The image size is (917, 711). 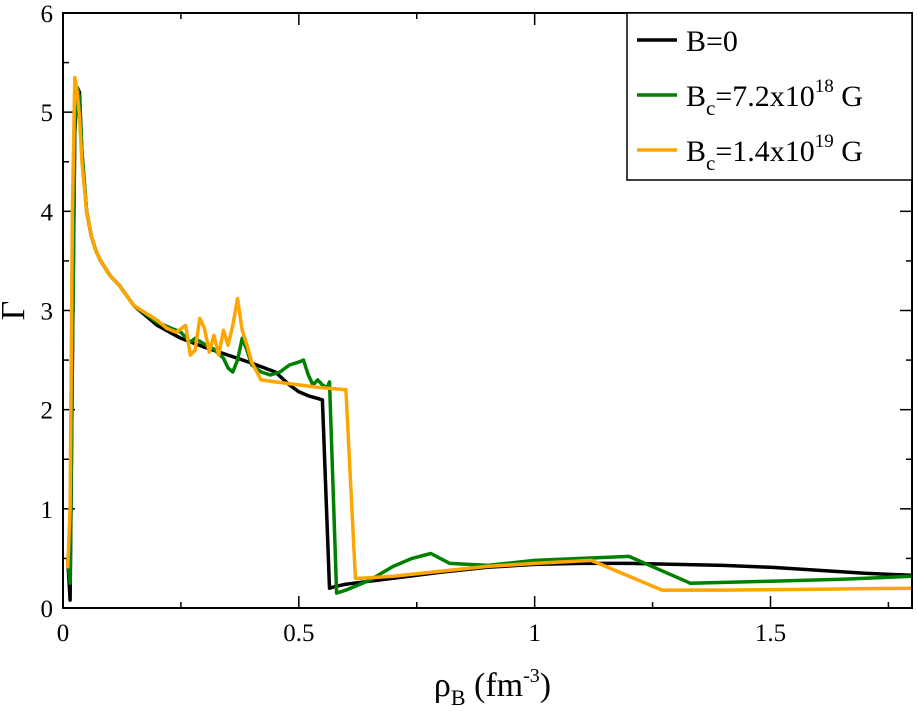 I want to click on x-tick-label: 0.5, so click(x=298, y=633).